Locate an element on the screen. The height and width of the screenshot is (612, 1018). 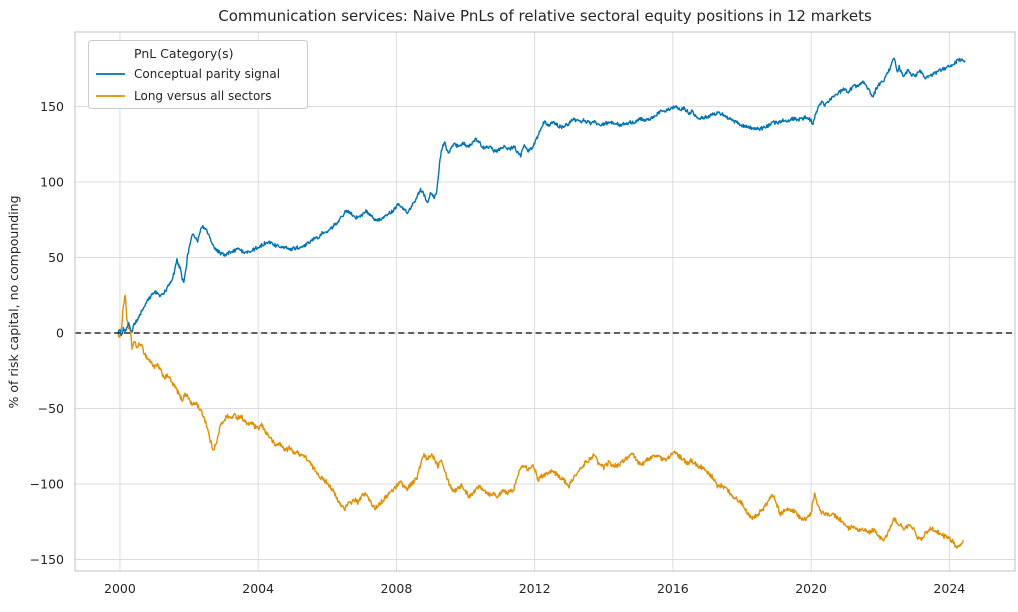
x-tick-label: 2008 is located at coordinates (396, 588).